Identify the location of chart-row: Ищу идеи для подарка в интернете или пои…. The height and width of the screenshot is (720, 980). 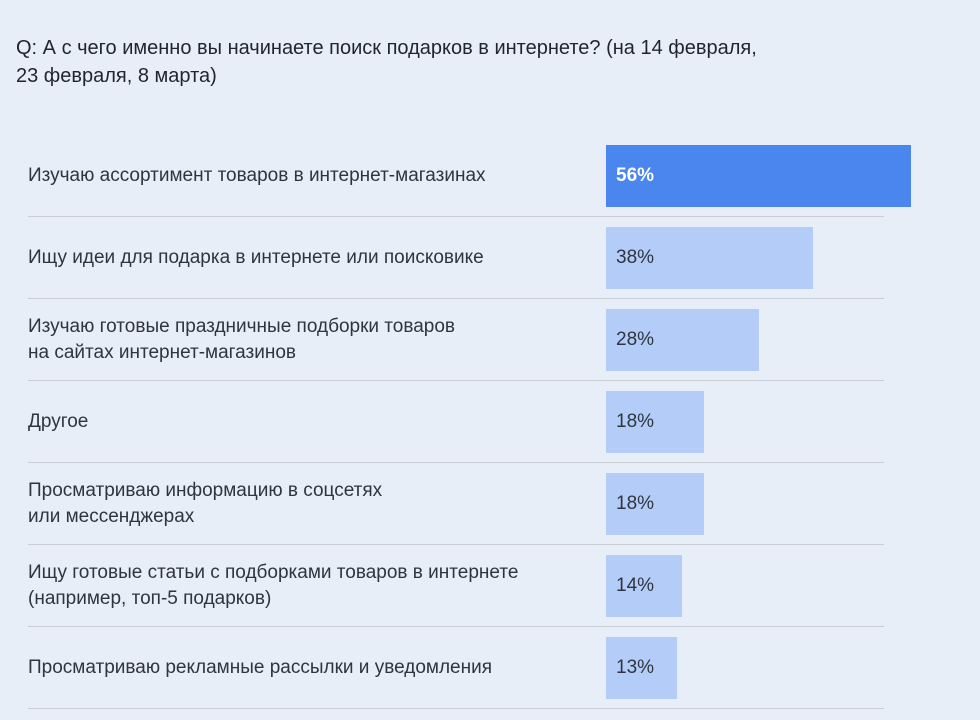
(490, 258).